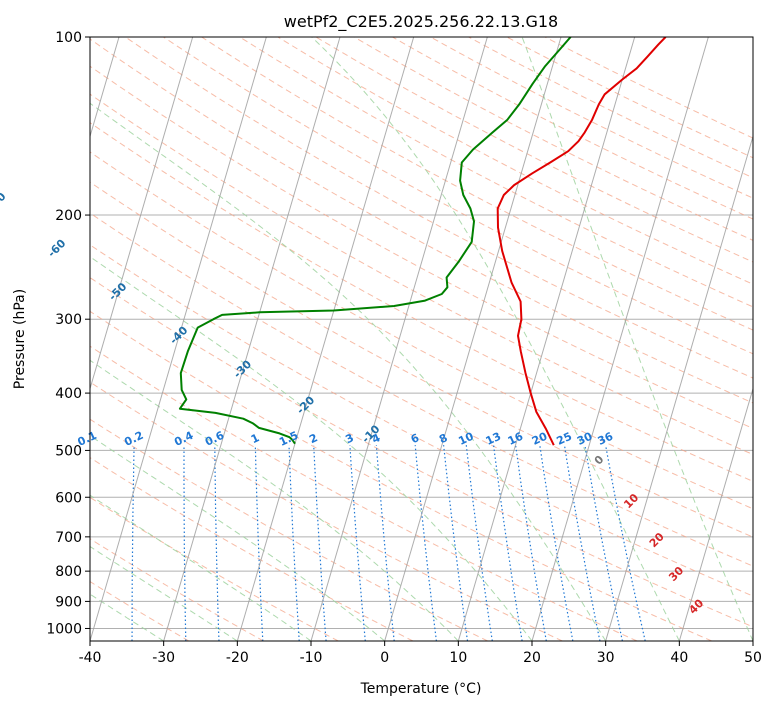 The image size is (775, 708). Describe the element at coordinates (443, 438) in the screenshot. I see `mixing-ratio-label: 8` at that location.